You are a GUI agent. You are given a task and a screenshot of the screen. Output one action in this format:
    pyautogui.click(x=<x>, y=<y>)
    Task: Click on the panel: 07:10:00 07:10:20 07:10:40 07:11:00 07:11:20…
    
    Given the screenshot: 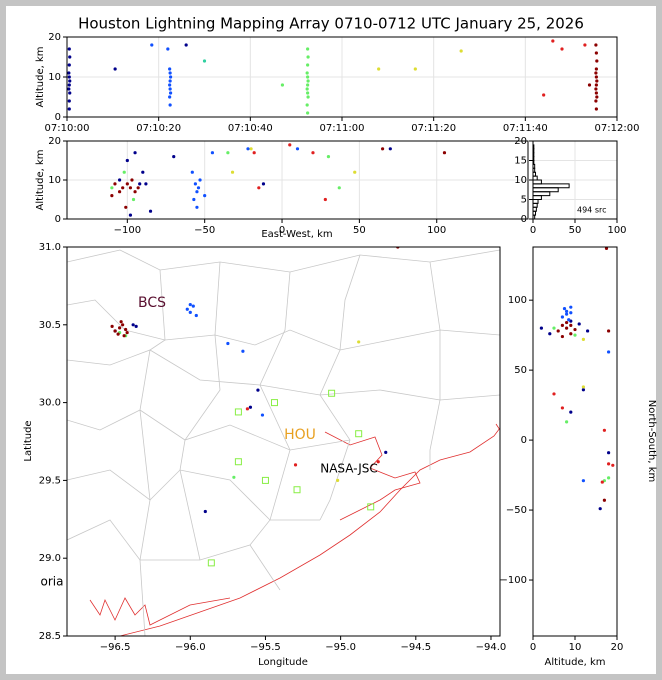 What is the action you would take?
    pyautogui.click(x=337, y=83)
    